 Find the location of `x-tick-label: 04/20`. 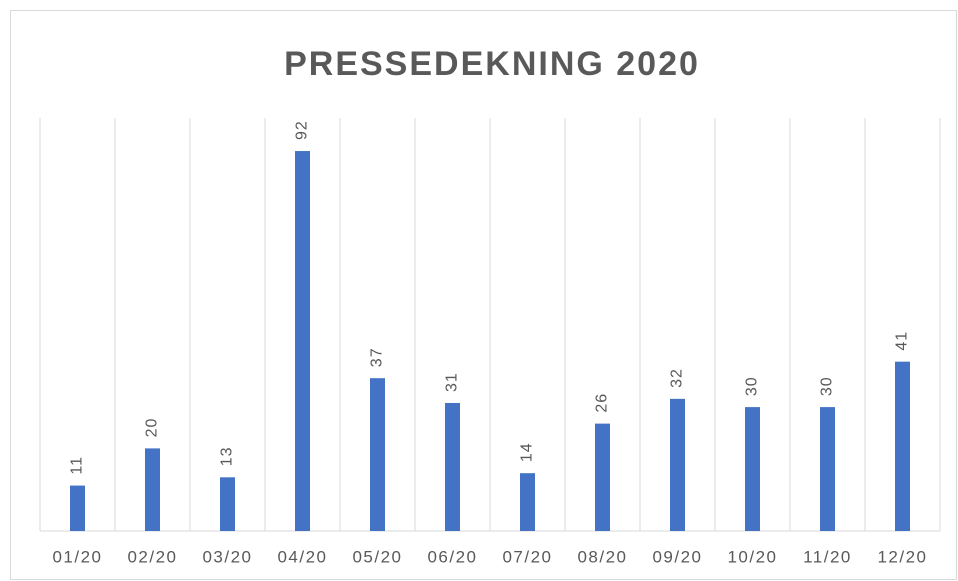

x-tick-label: 04/20 is located at coordinates (302, 556).